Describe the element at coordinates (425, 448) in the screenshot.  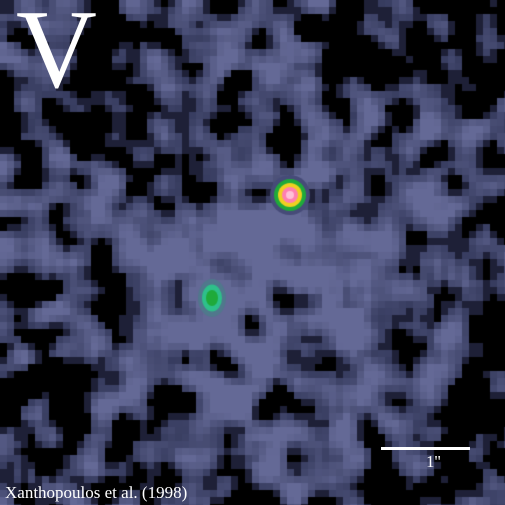
I see `scale-bar` at that location.